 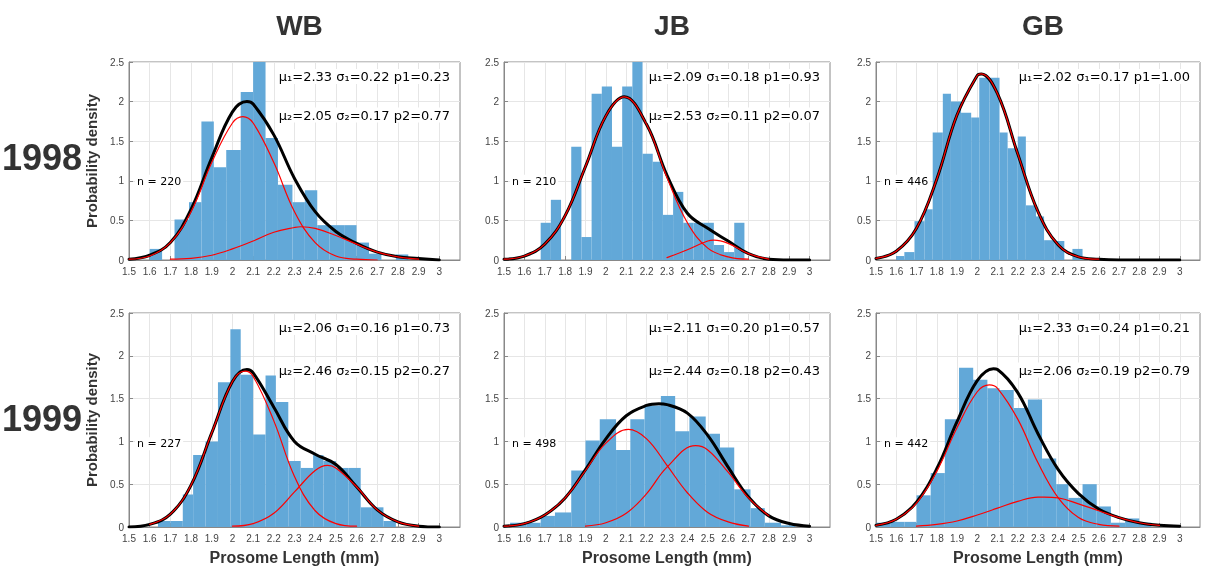 What do you see at coordinates (364, 370) in the screenshot?
I see `annotation: μ₂=2.46 σ₂=0.15 p2=0.27` at bounding box center [364, 370].